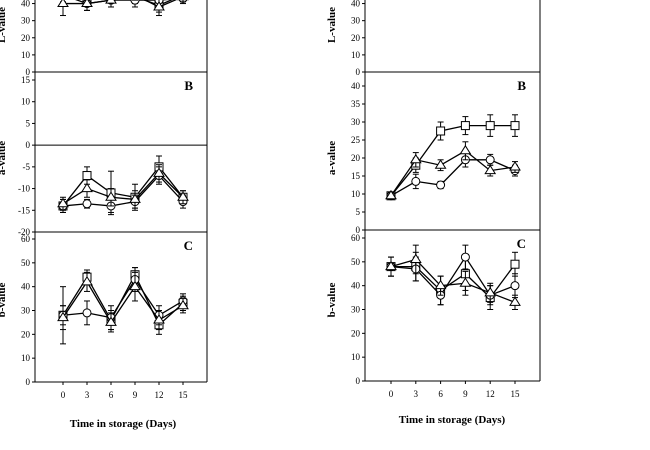  I want to click on right-a-series-triangle, so click(453, 170).